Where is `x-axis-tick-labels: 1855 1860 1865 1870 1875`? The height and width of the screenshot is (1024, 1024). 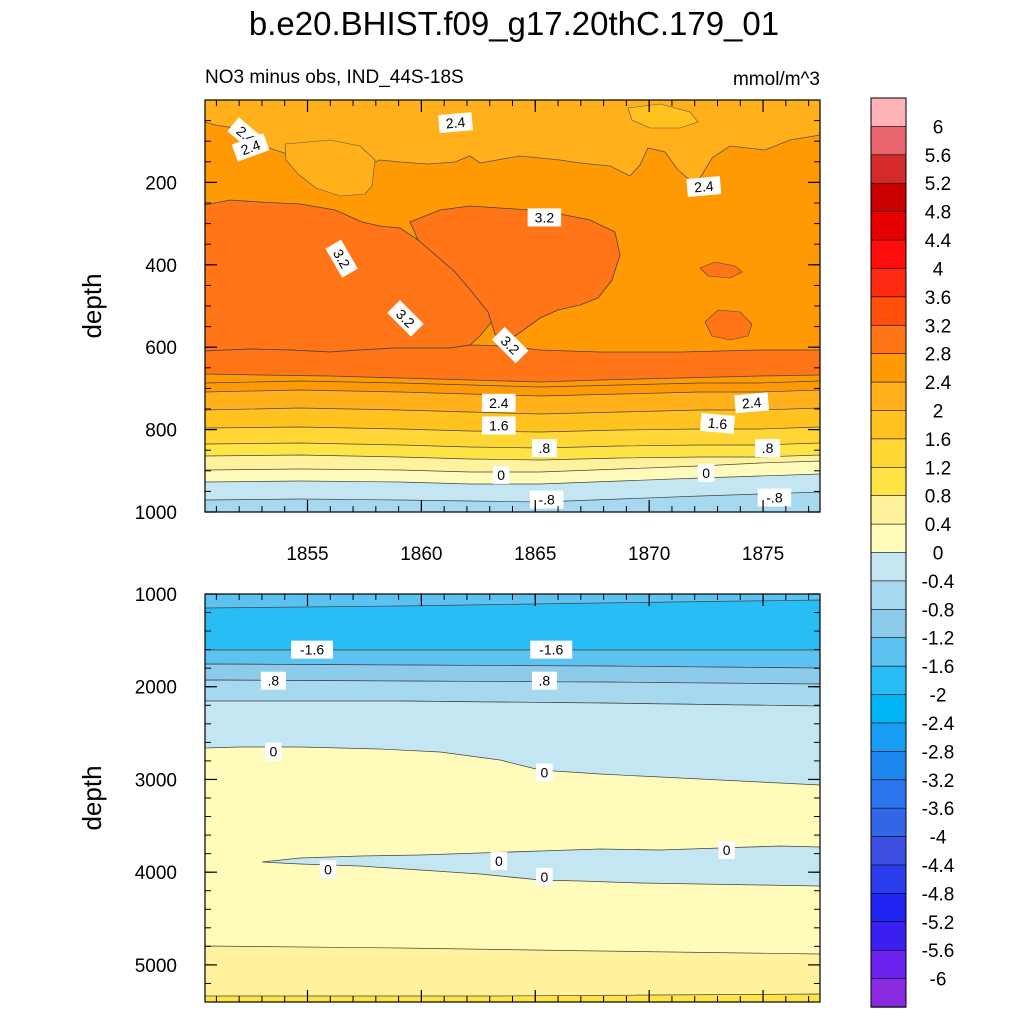 x-axis-tick-labels: 1855 1860 1865 1870 1875 is located at coordinates (535, 554).